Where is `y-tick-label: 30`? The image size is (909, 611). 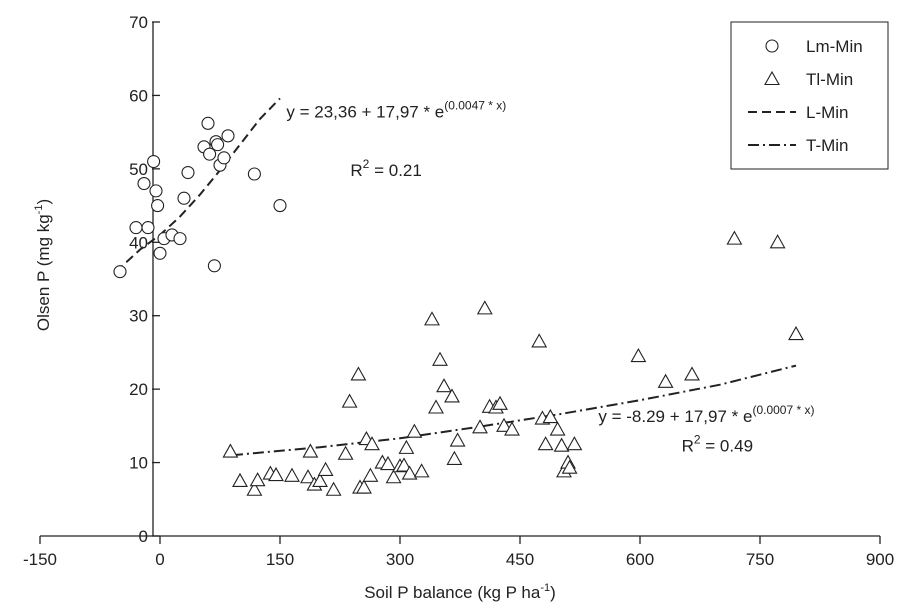 y-tick-label: 30 is located at coordinates (138, 316).